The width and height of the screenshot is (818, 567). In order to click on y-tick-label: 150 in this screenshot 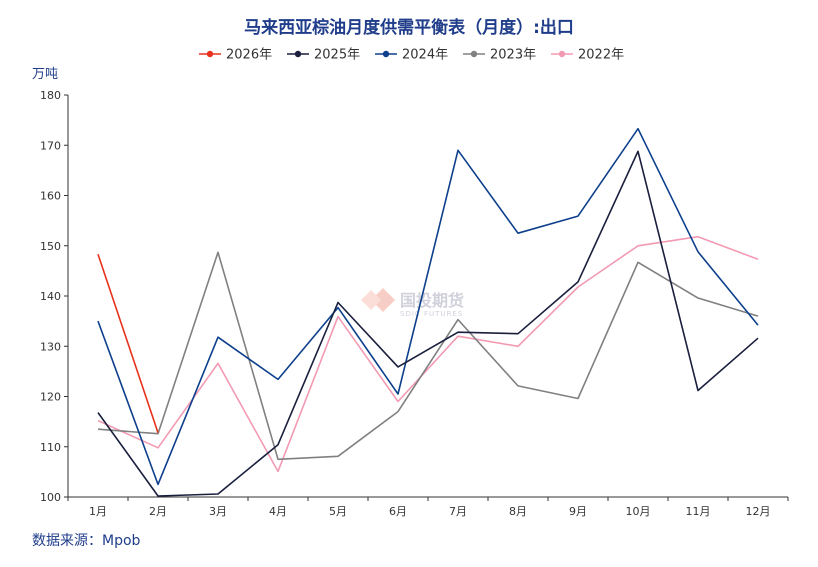, I will do `click(50, 246)`.